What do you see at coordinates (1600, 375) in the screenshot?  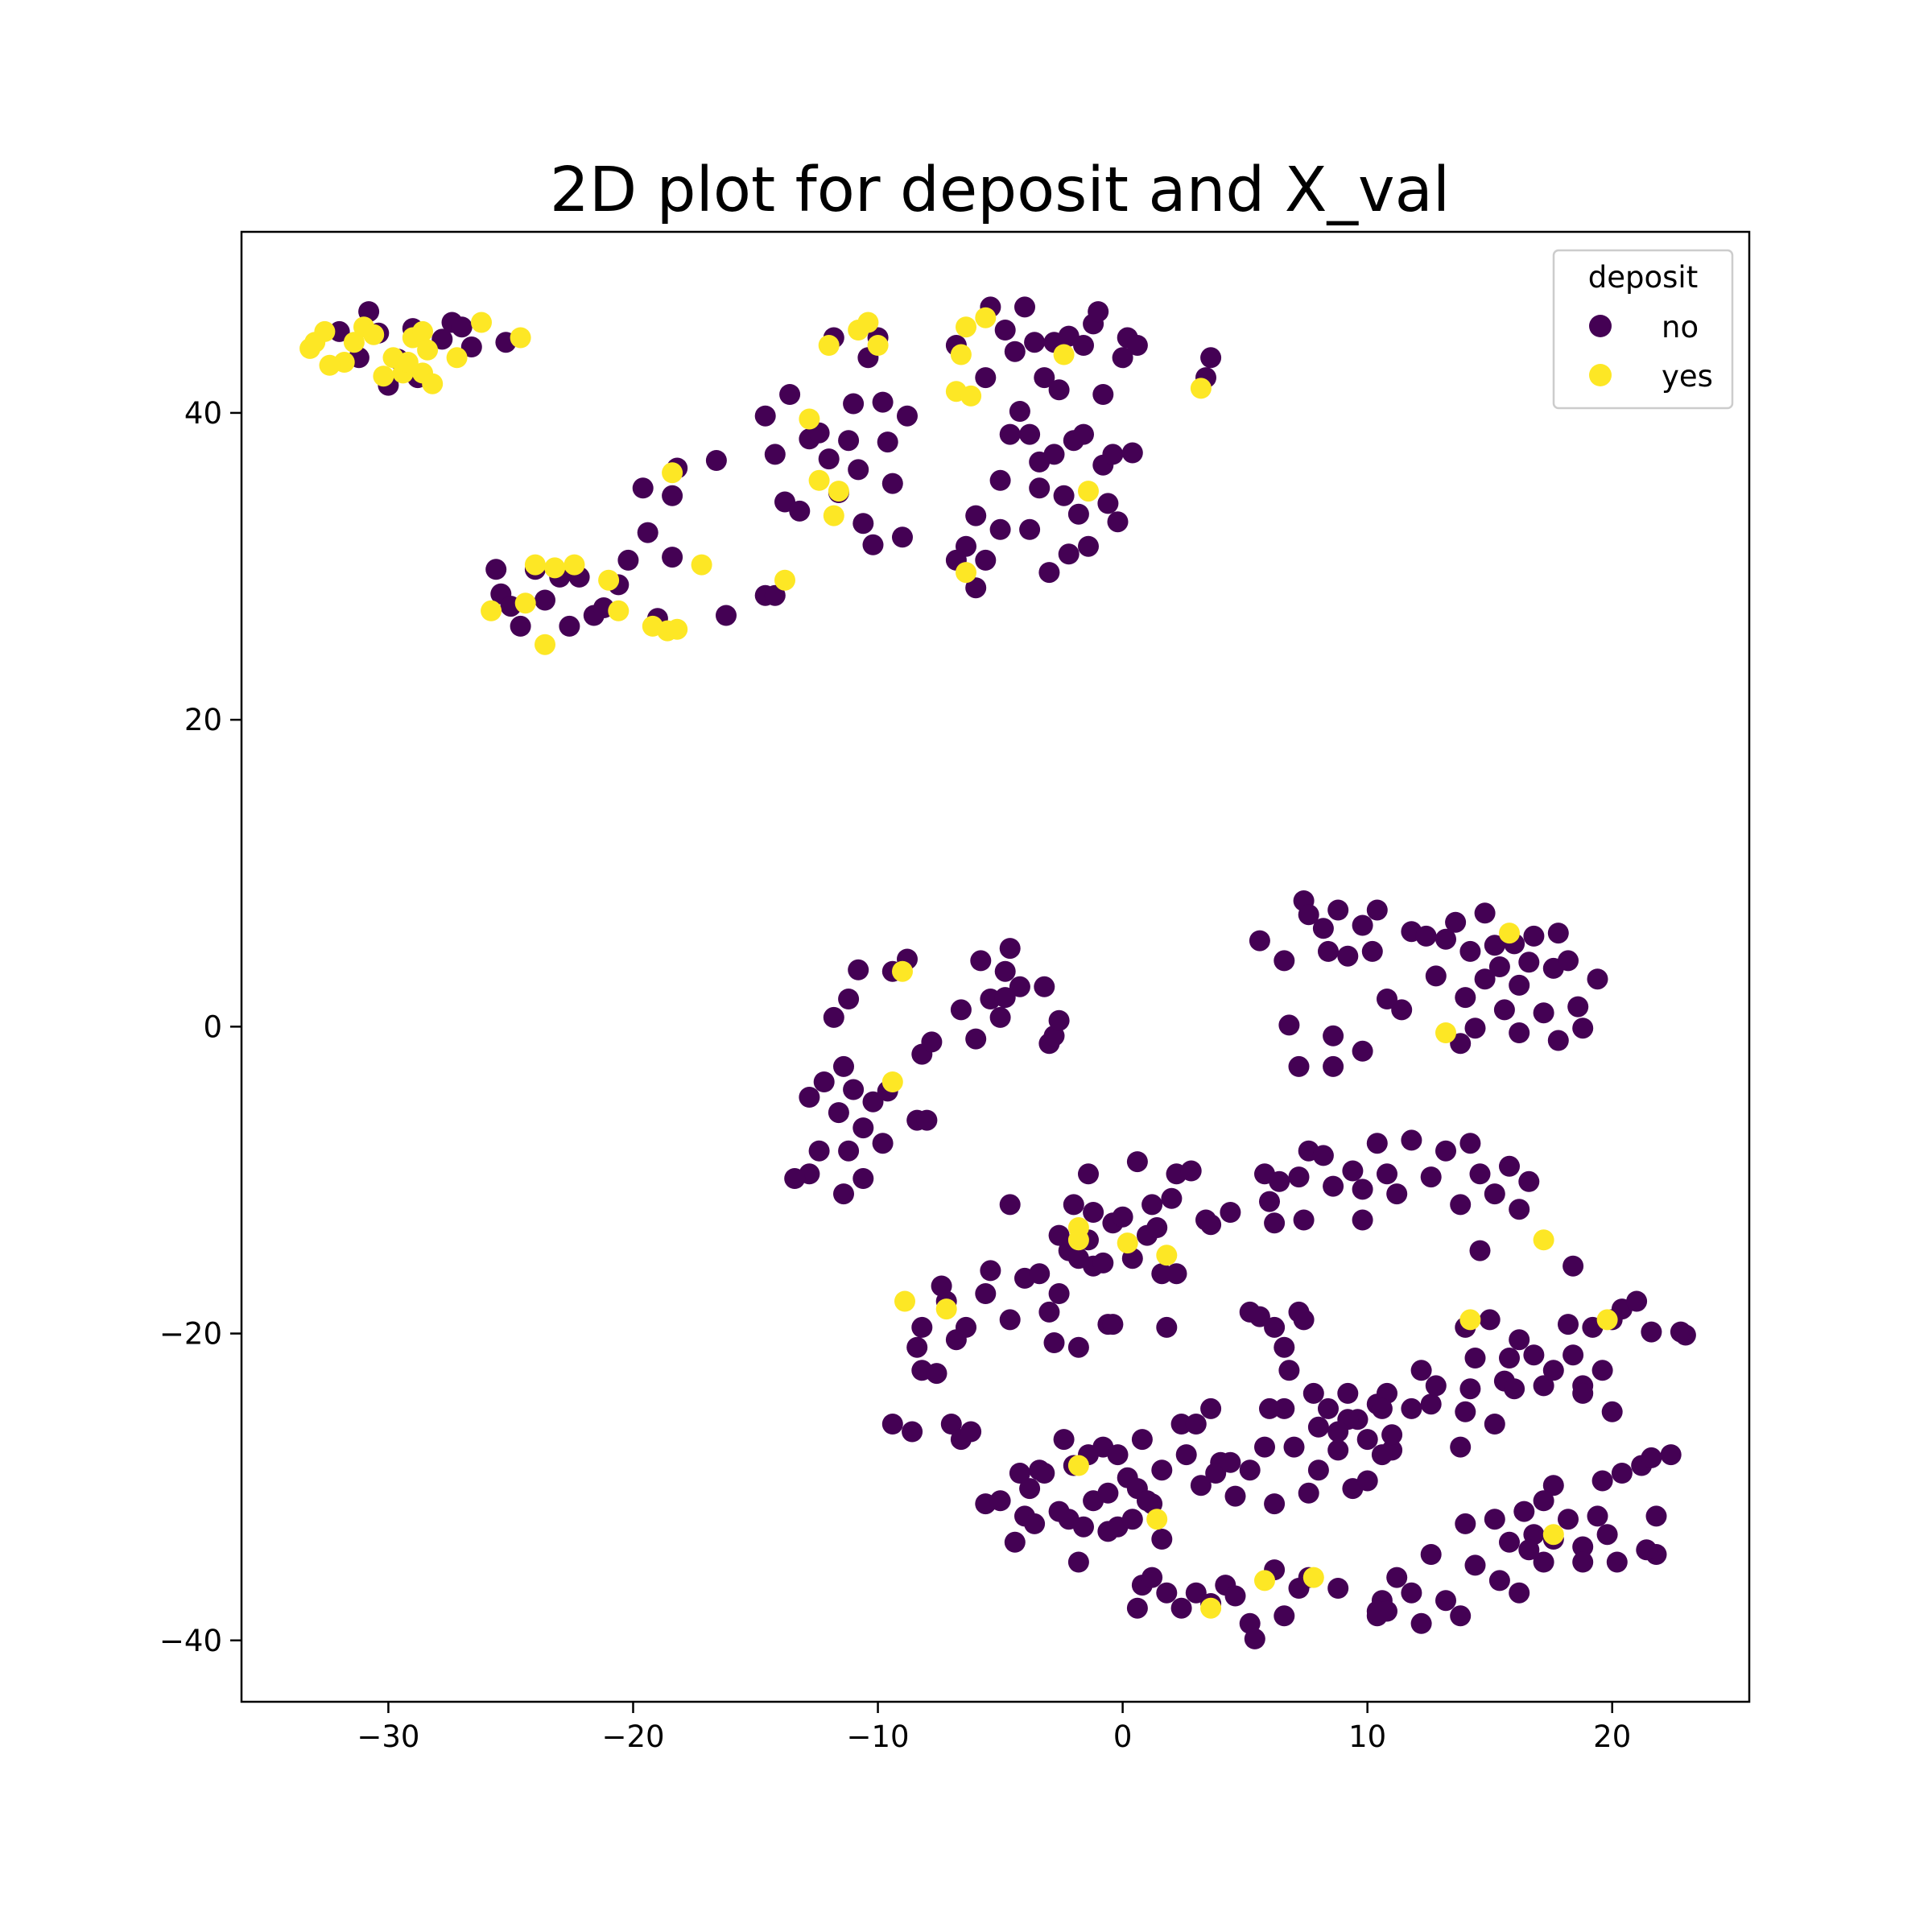 I see `legend-marker-yes` at bounding box center [1600, 375].